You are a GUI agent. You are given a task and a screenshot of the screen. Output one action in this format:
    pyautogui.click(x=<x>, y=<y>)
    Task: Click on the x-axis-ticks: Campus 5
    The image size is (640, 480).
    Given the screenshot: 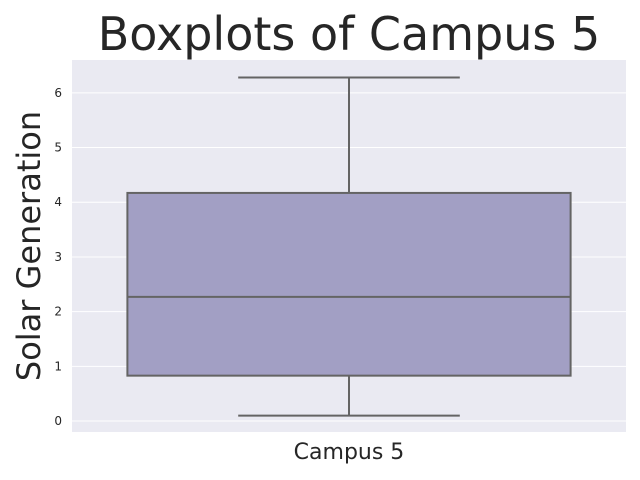 What is the action you would take?
    pyautogui.click(x=349, y=452)
    